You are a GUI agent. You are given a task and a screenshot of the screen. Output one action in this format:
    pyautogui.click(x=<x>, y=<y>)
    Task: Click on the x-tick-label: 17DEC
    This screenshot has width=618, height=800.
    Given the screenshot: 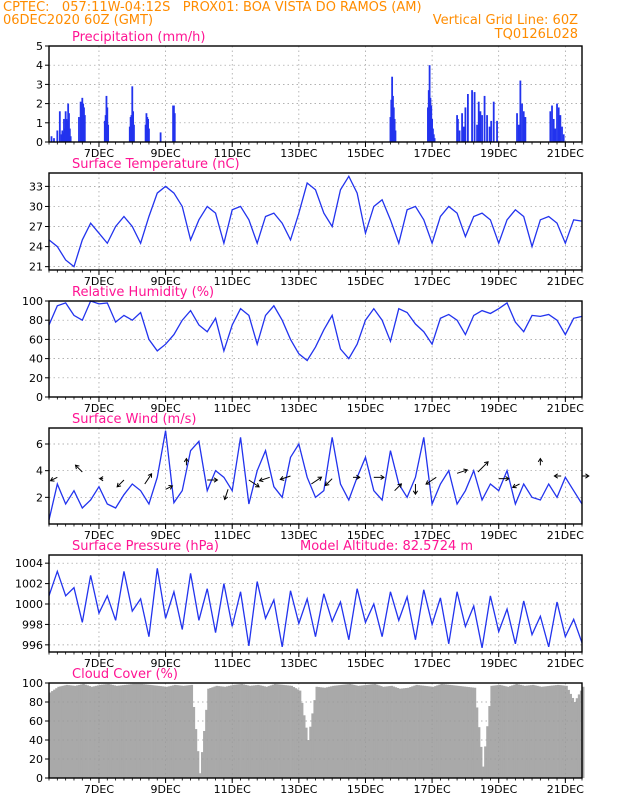 What is the action you would take?
    pyautogui.click(x=432, y=153)
    